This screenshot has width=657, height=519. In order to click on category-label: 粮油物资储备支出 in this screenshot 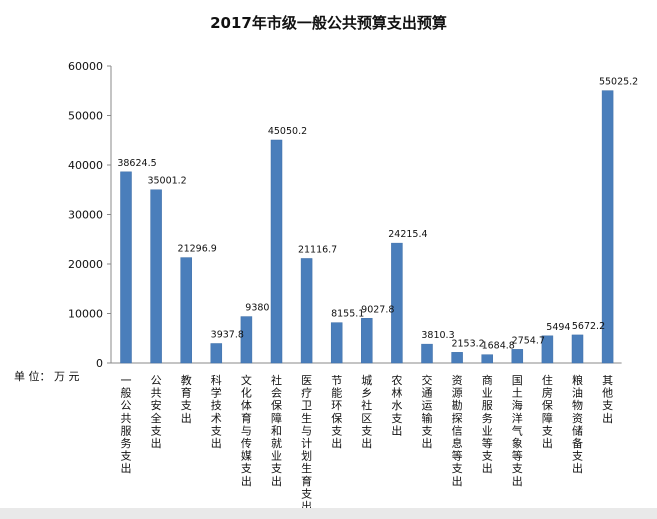, I will do `click(577, 424)`.